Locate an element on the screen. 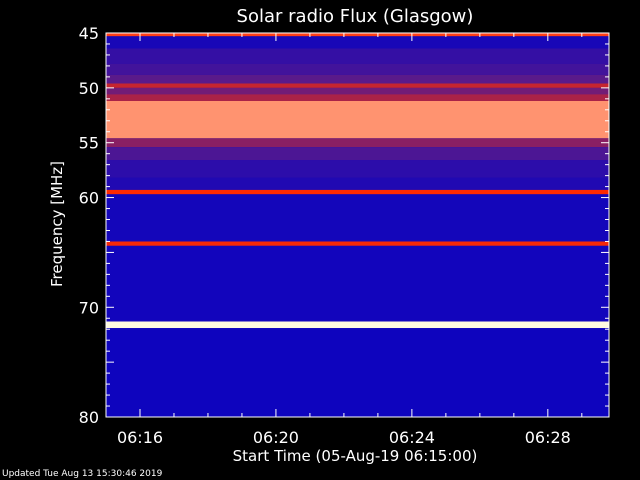 The width and height of the screenshot is (640, 480). x-tick-label: 06:20 is located at coordinates (276, 437).